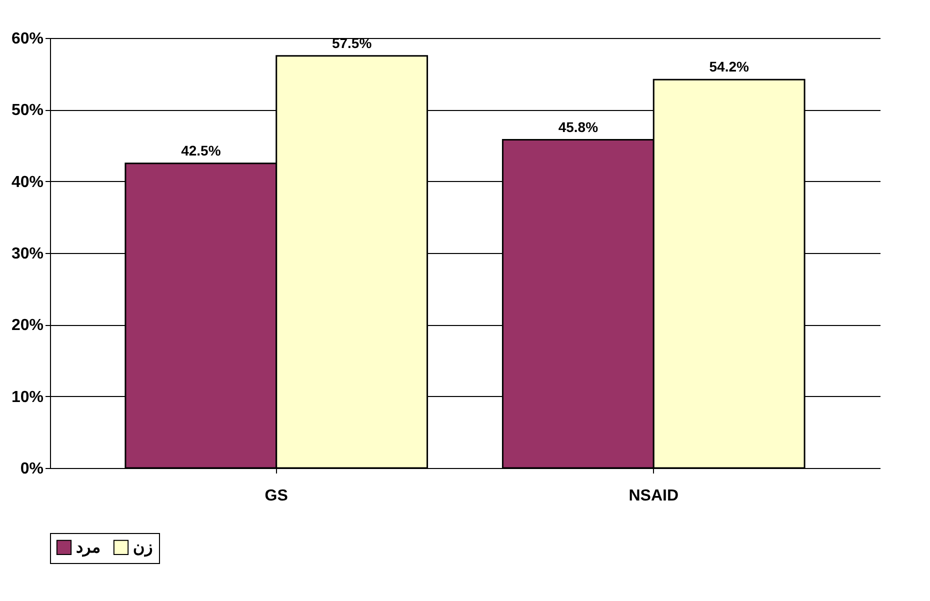  Describe the element at coordinates (653, 496) in the screenshot. I see `x-tick-label: NSAID` at that location.